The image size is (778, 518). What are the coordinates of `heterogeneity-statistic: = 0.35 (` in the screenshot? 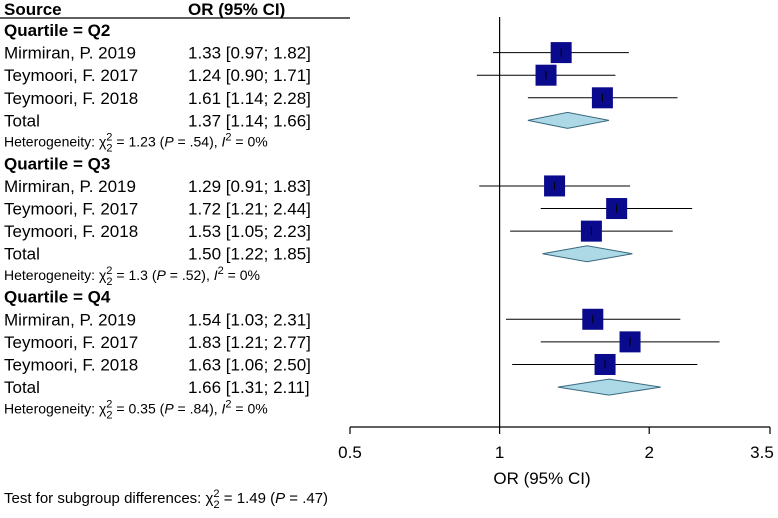 It's located at (139, 408).